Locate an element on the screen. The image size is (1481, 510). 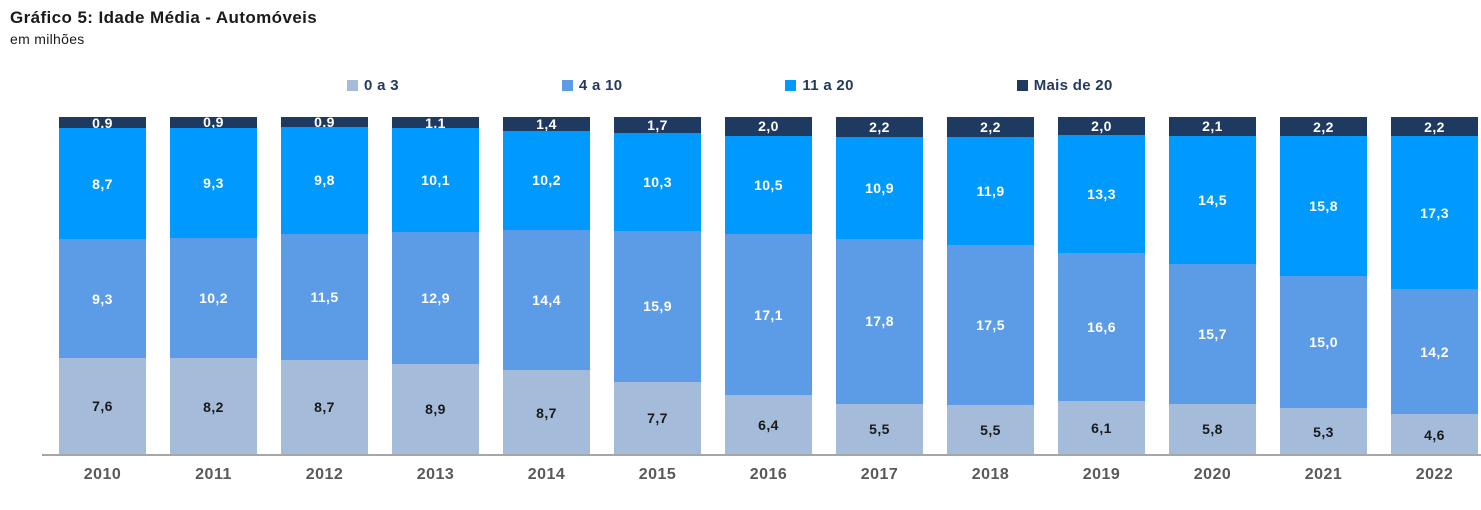
segment-2010-0-a-3: 7,6 is located at coordinates (102, 406).